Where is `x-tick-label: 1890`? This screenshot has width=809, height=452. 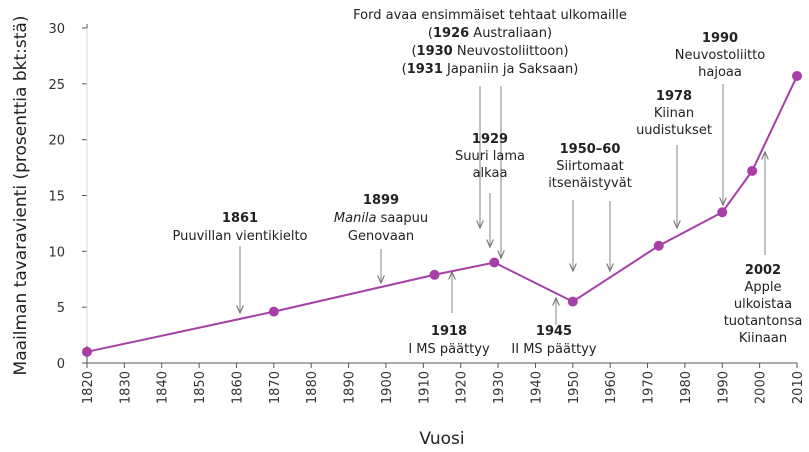 x-tick-label: 1890 is located at coordinates (350, 387).